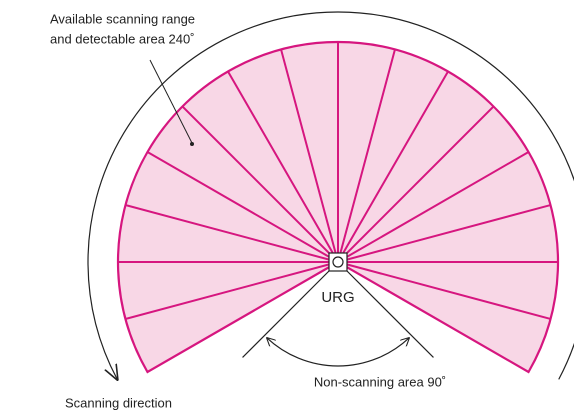  What do you see at coordinates (118, 402) in the screenshot?
I see `direction-label: Scanning direction` at bounding box center [118, 402].